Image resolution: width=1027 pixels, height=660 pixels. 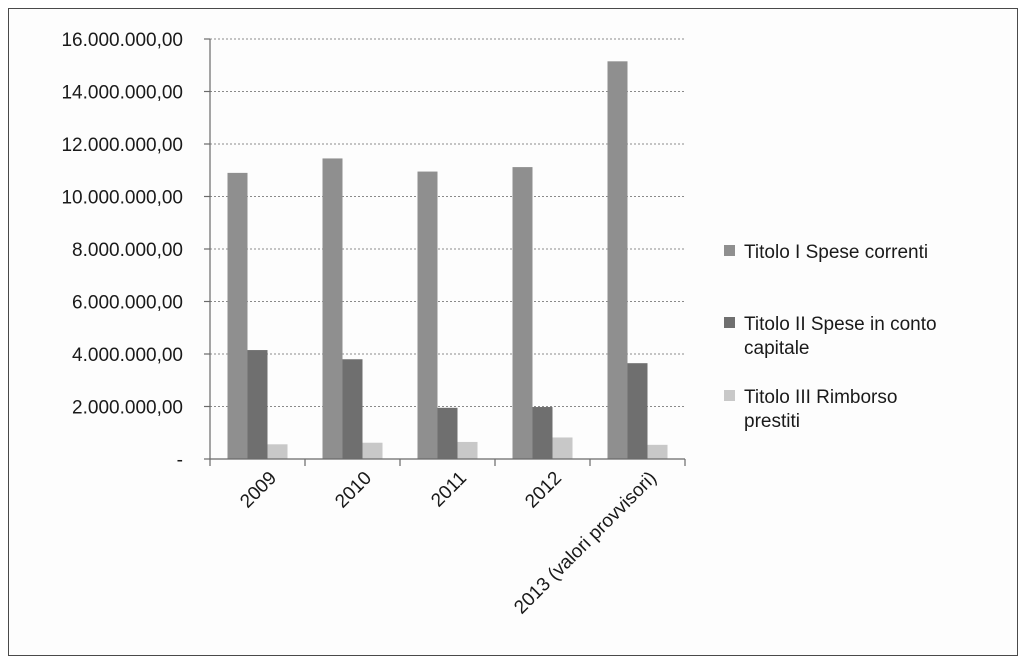 What do you see at coordinates (332, 308) in the screenshot?
I see `bar-1-2010` at bounding box center [332, 308].